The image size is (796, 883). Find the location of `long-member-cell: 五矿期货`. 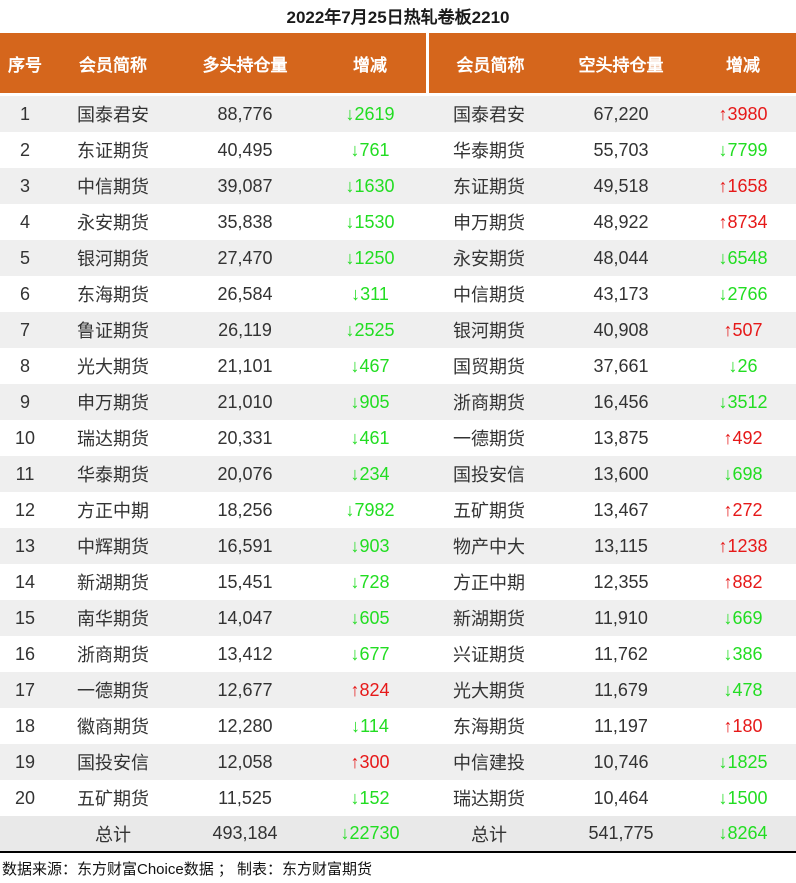

long-member-cell: 五矿期货 is located at coordinates (113, 799).